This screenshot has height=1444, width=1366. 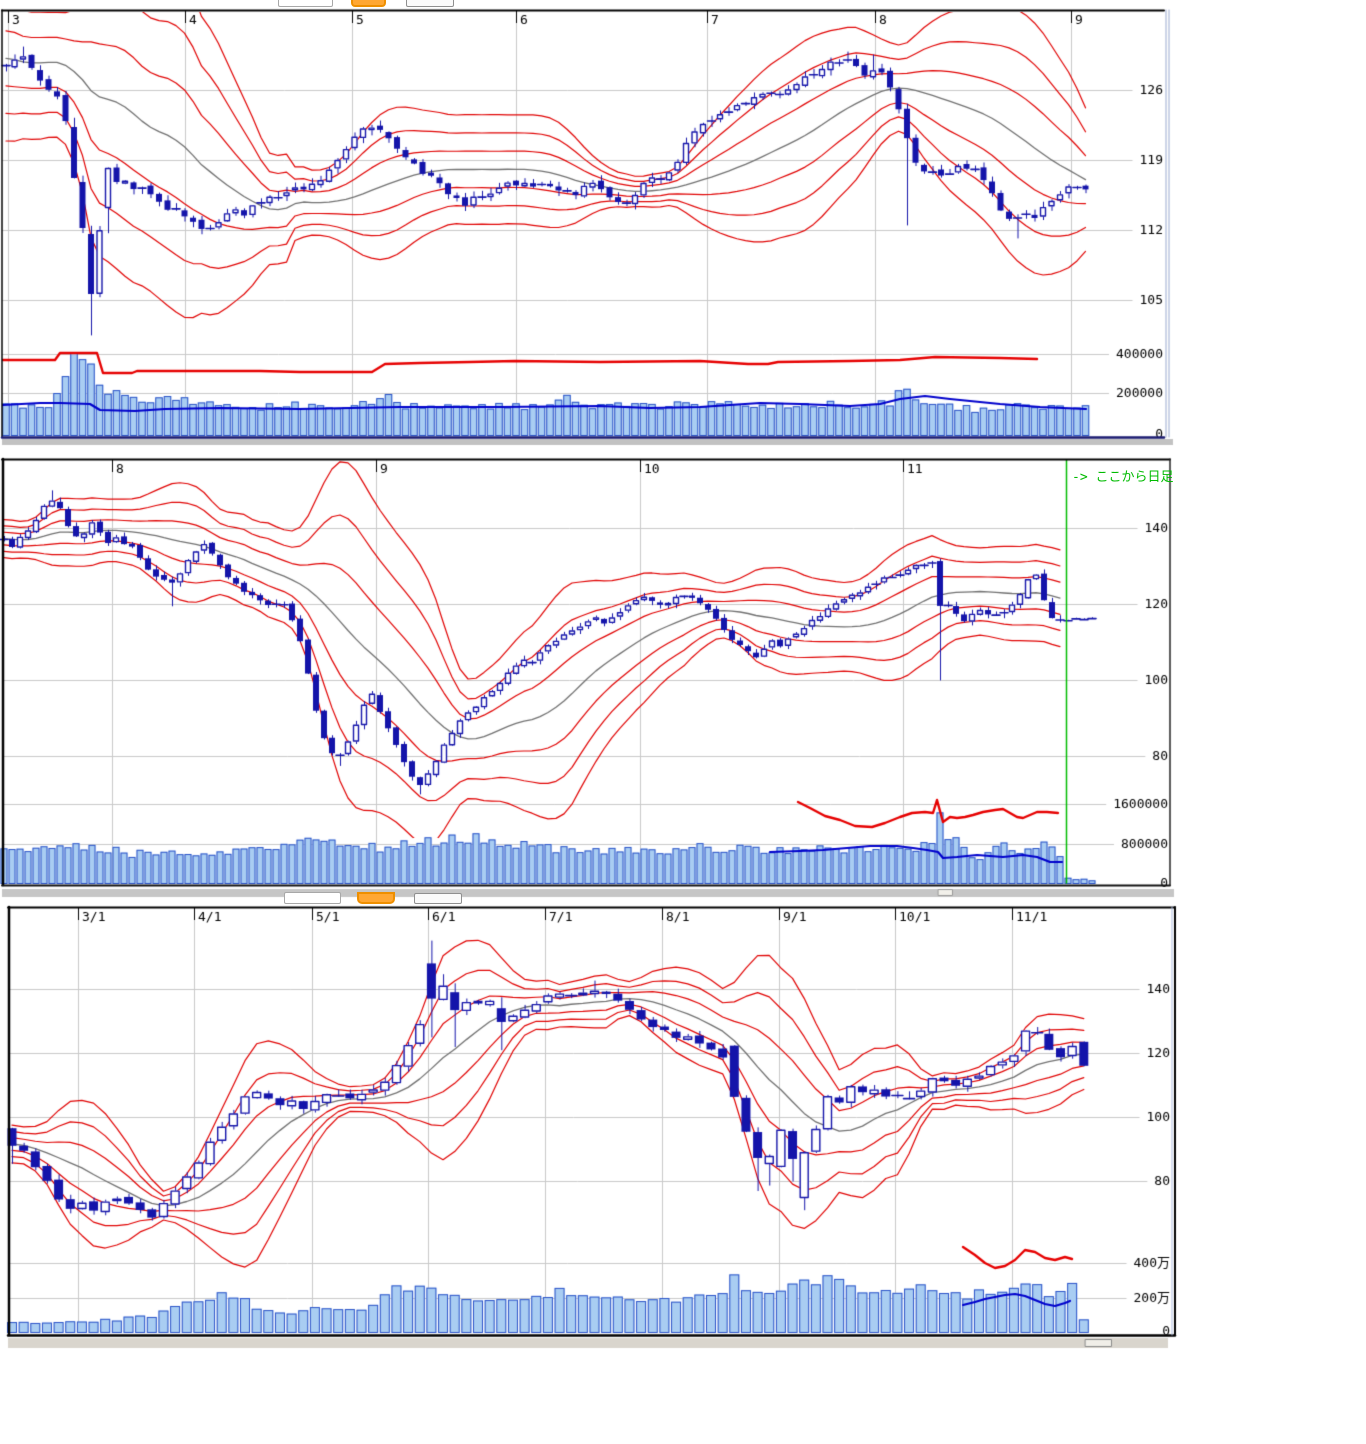 What do you see at coordinates (305, 3) in the screenshot?
I see `toolbar-input-fragment-top` at bounding box center [305, 3].